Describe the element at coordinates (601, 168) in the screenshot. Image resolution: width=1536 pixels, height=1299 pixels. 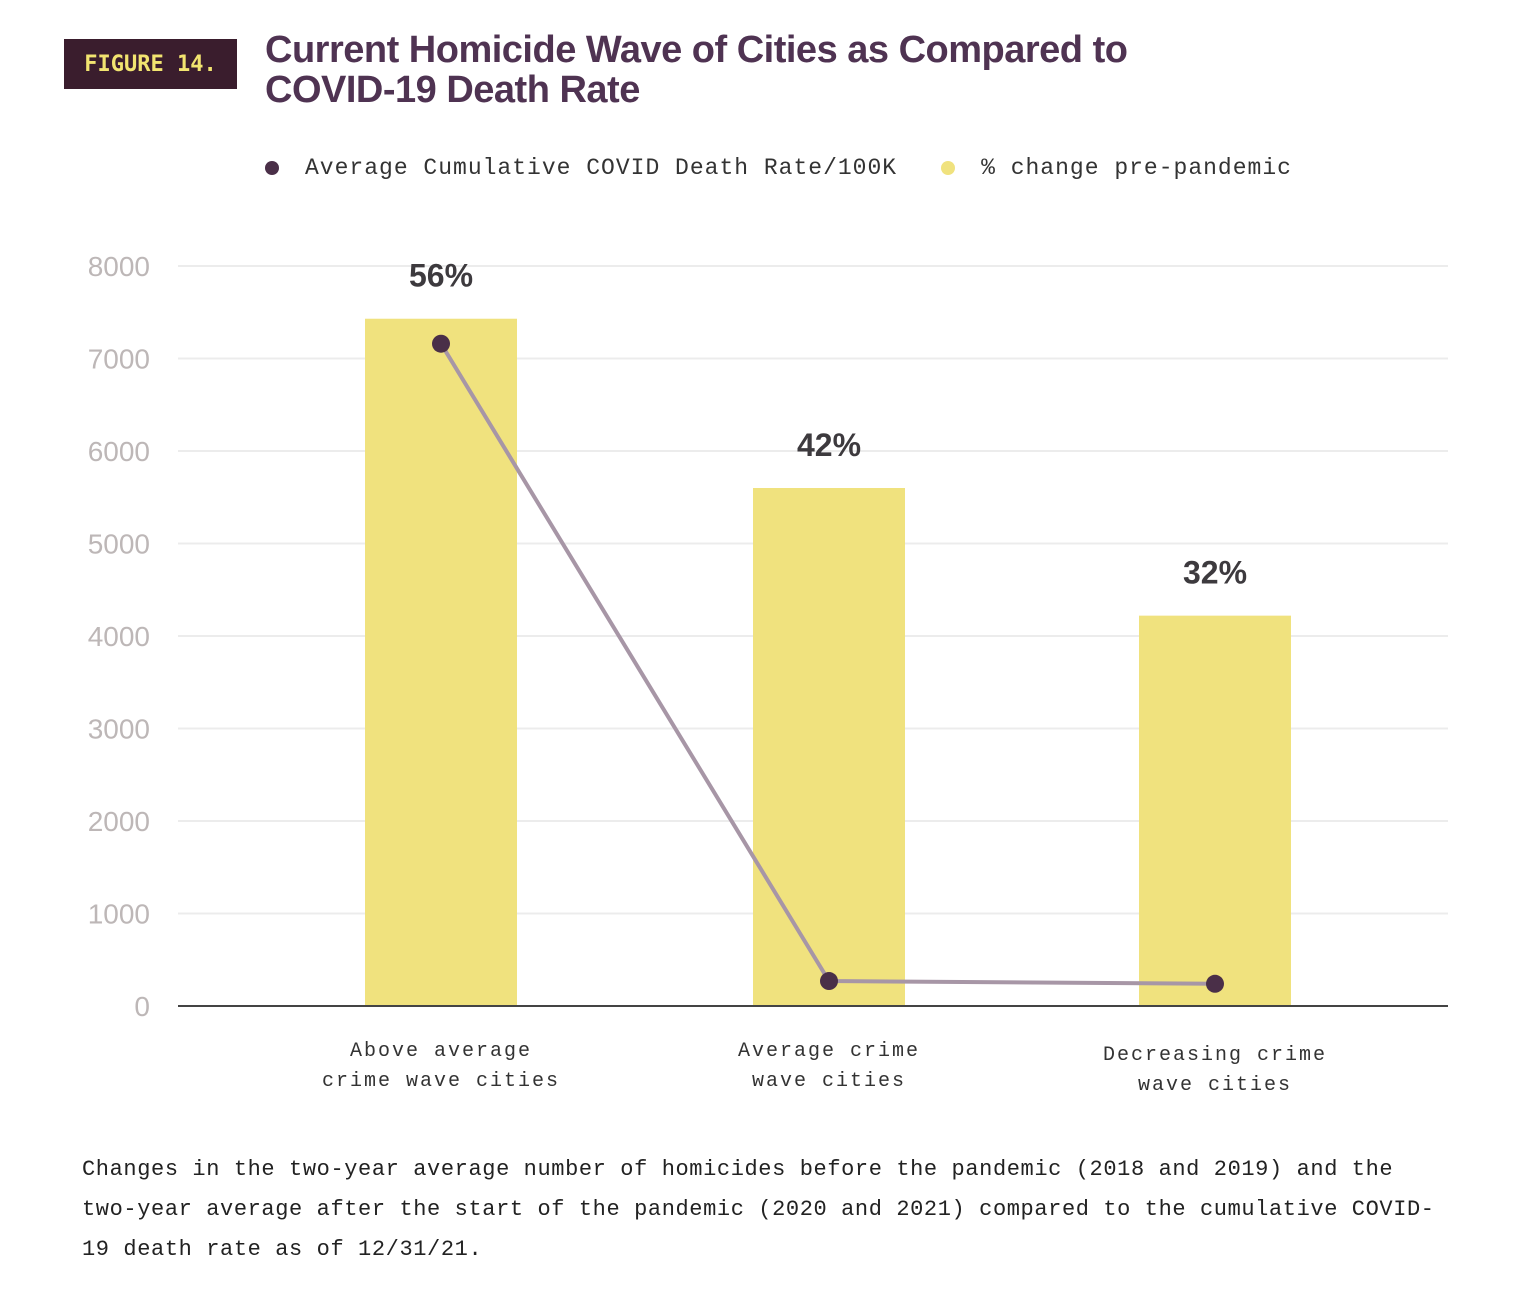
I see `legend-label: Average Cumulative COVID Death Rate/100K` at that location.